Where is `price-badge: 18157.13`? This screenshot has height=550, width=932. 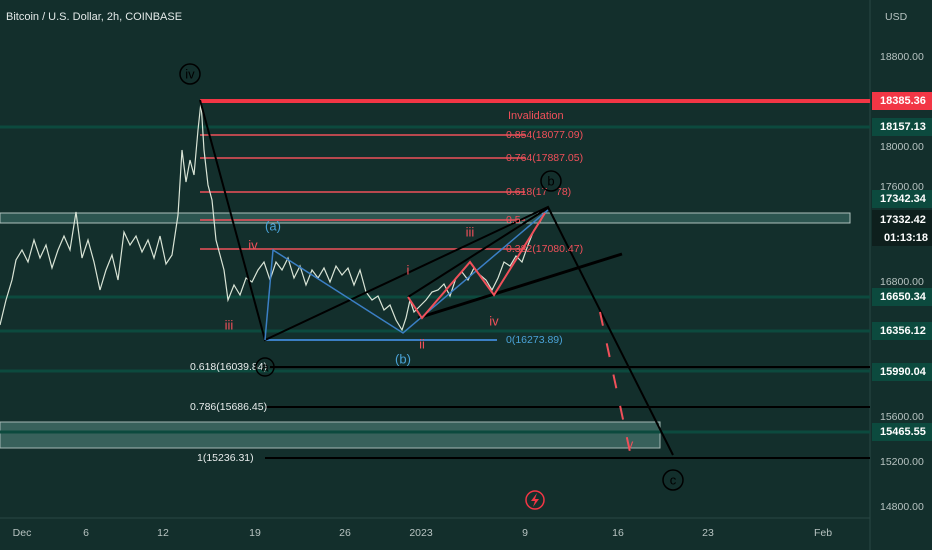 price-badge: 18157.13 is located at coordinates (903, 127).